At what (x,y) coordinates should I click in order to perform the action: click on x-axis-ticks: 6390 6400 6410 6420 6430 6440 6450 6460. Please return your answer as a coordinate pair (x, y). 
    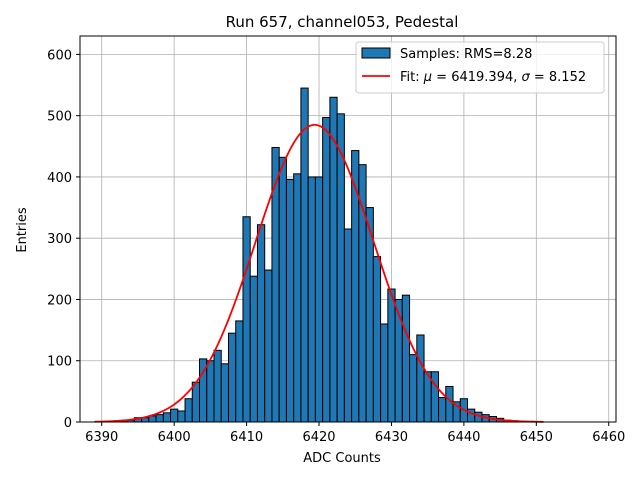
    Looking at the image, I should click on (355, 433).